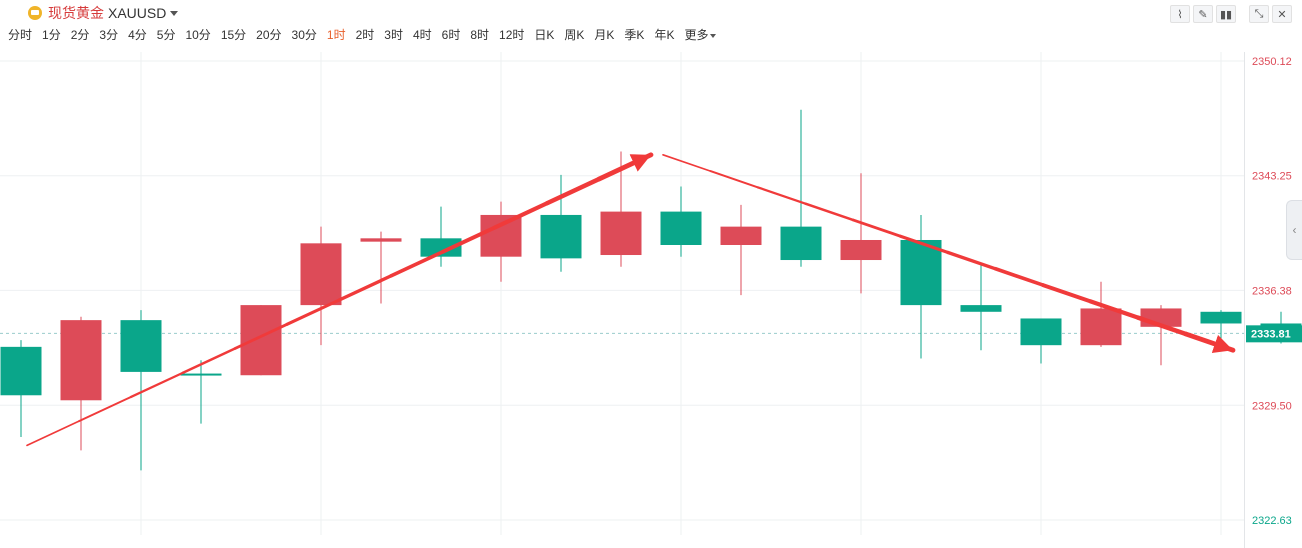  I want to click on more-periods-dropdown: 更多, so click(700, 35).